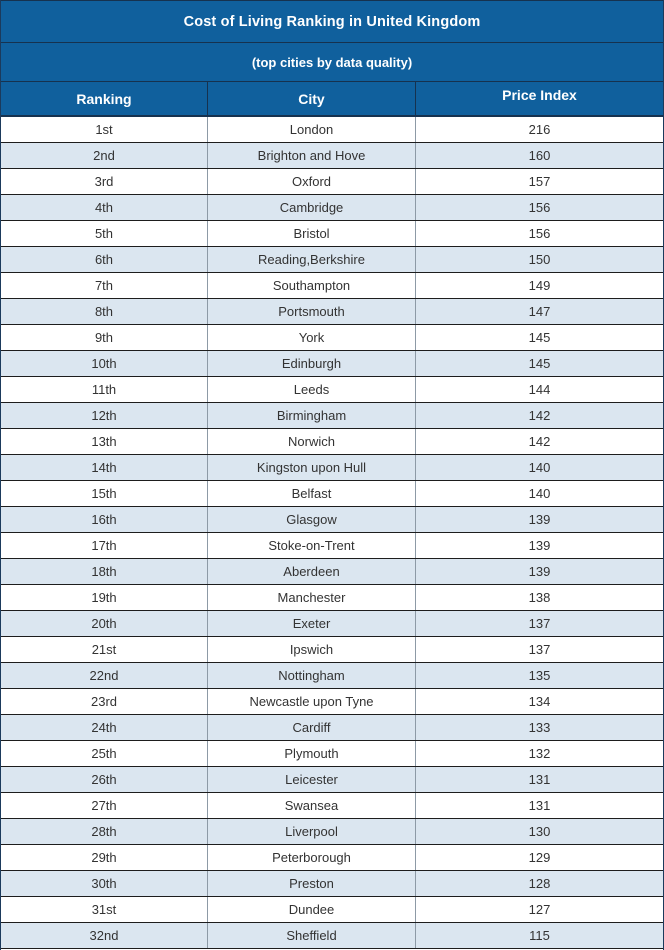 The image size is (664, 950). What do you see at coordinates (104, 207) in the screenshot?
I see `cell-ranking: 4th` at bounding box center [104, 207].